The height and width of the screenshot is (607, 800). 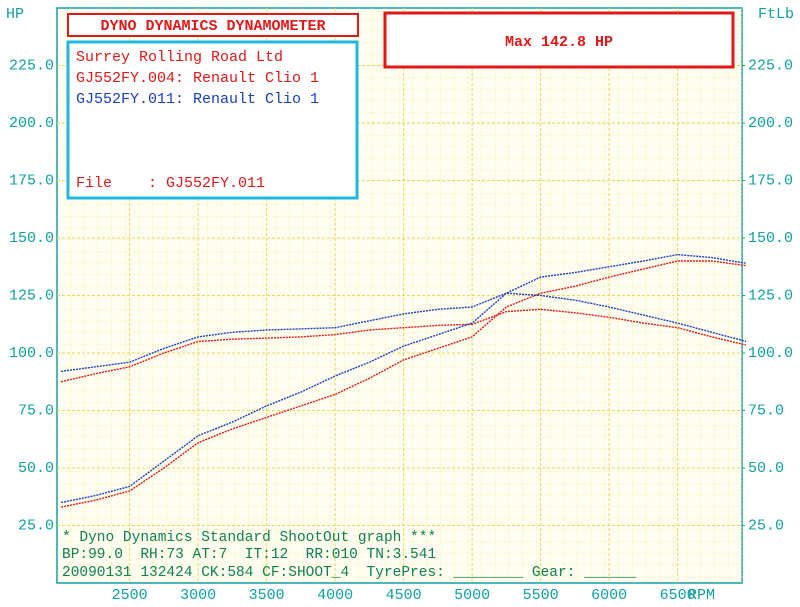 What do you see at coordinates (31, 180) in the screenshot?
I see `y-tick-label: 175.0` at bounding box center [31, 180].